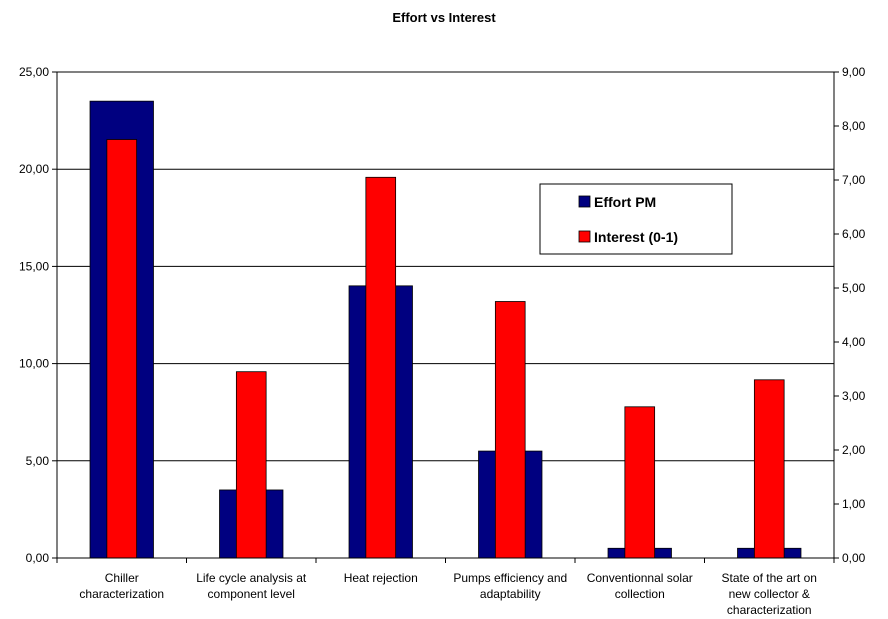 This screenshot has height=619, width=888. What do you see at coordinates (640, 586) in the screenshot?
I see `category-label: Conventionnal solar collection` at bounding box center [640, 586].